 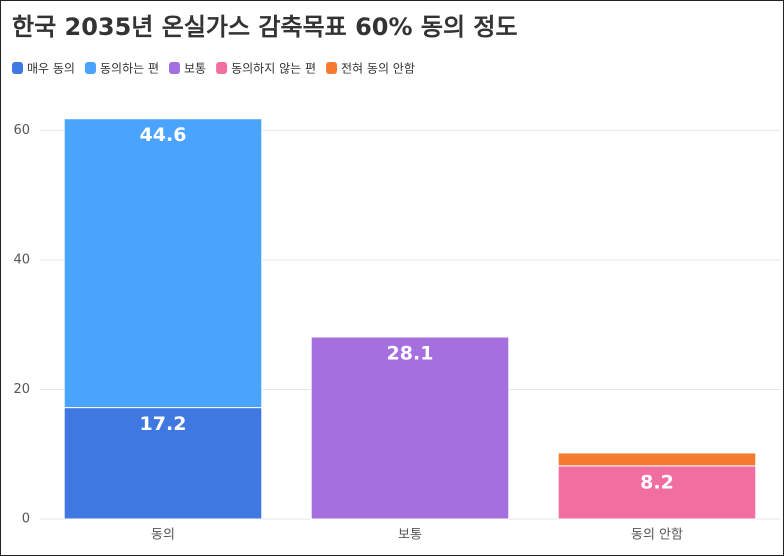 I want to click on x-tick-label: 보통, so click(x=410, y=535).